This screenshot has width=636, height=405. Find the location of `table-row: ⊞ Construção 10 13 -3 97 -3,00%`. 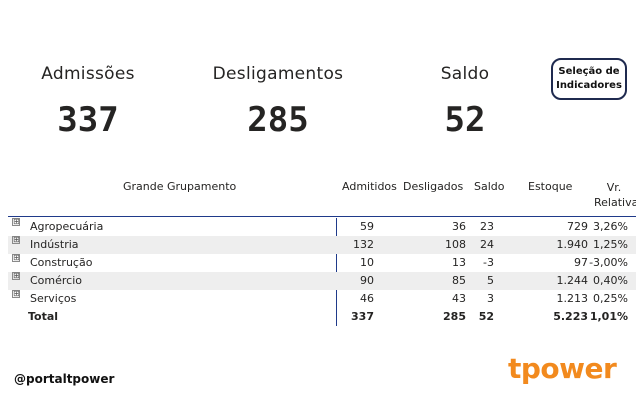

table-row: ⊞ Construção 10 13 -3 97 -3,00% is located at coordinates (322, 263).